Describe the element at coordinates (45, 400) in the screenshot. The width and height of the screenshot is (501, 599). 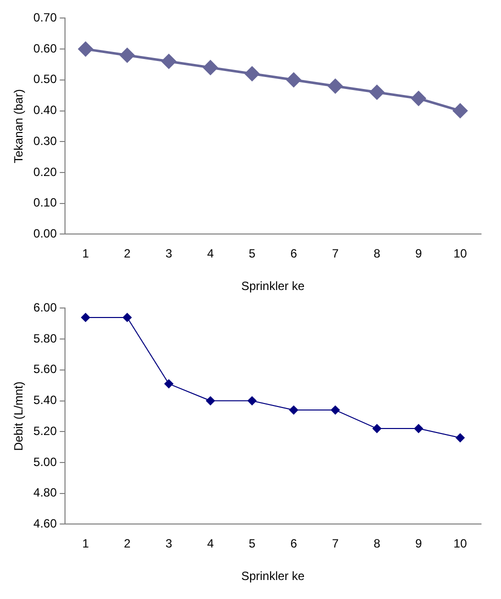
I see `y-tick-label: 5.40` at that location.